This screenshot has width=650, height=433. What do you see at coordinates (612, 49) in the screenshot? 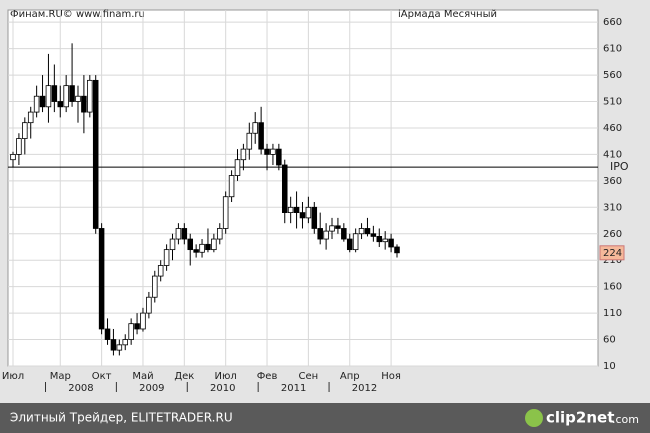
I see `y-tick-label: 610` at bounding box center [612, 49].